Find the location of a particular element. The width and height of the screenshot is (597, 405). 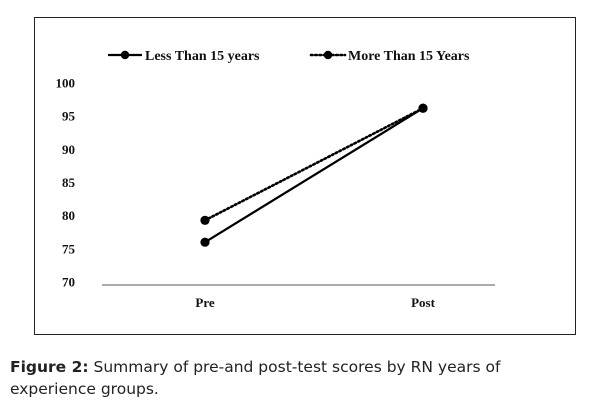

x-tick-label: Pre is located at coordinates (204, 302).